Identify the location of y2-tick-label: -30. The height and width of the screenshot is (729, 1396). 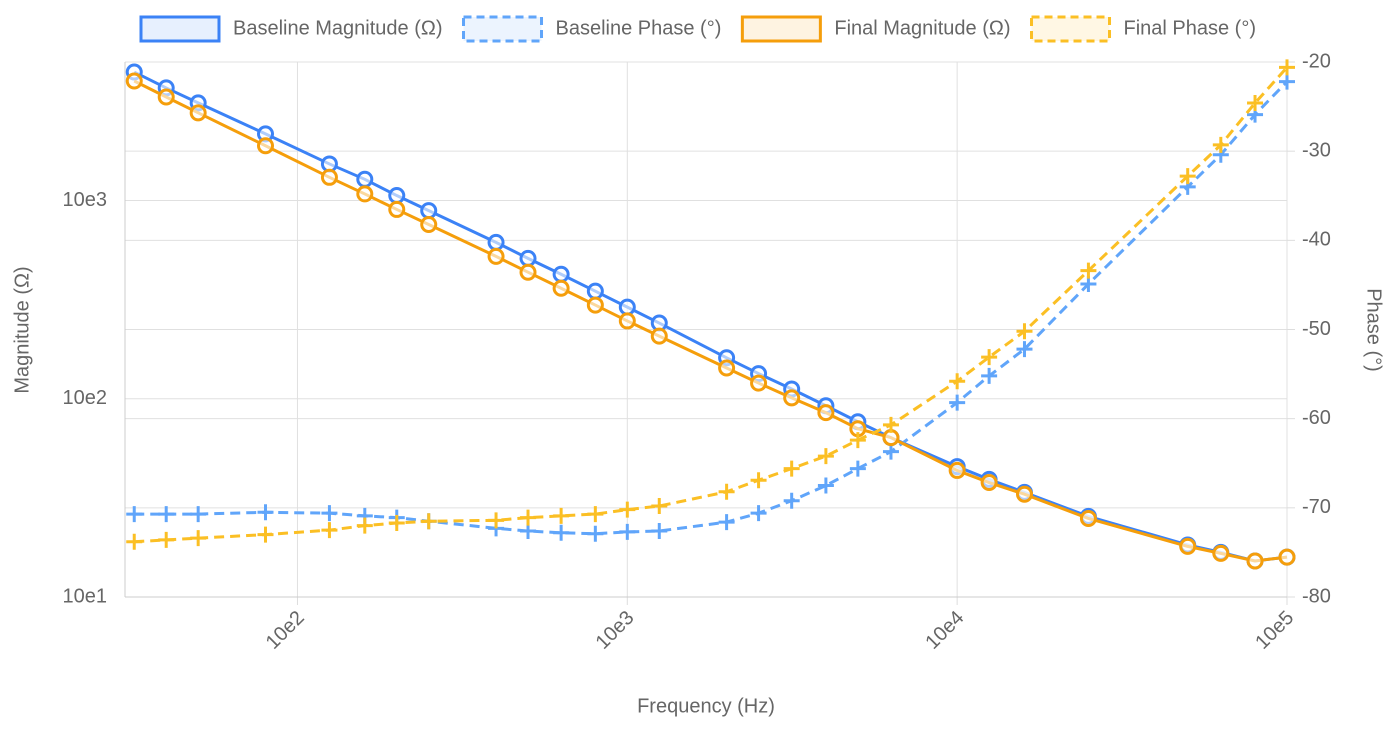
(1316, 150).